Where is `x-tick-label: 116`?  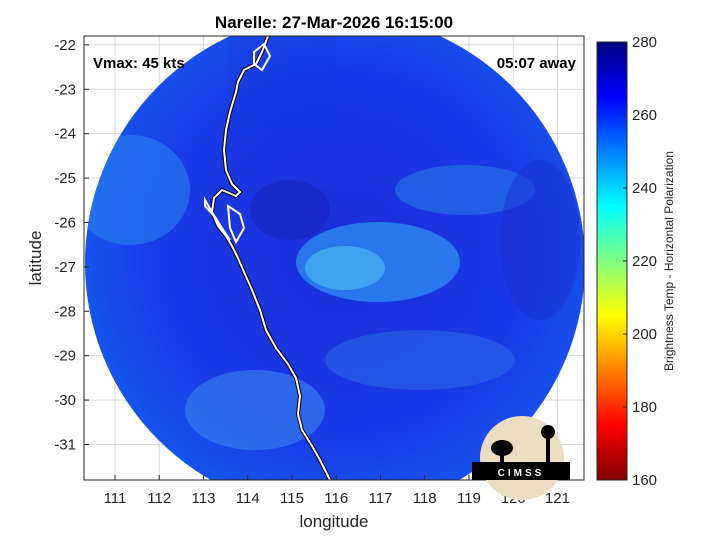
x-tick-label: 116 is located at coordinates (336, 498).